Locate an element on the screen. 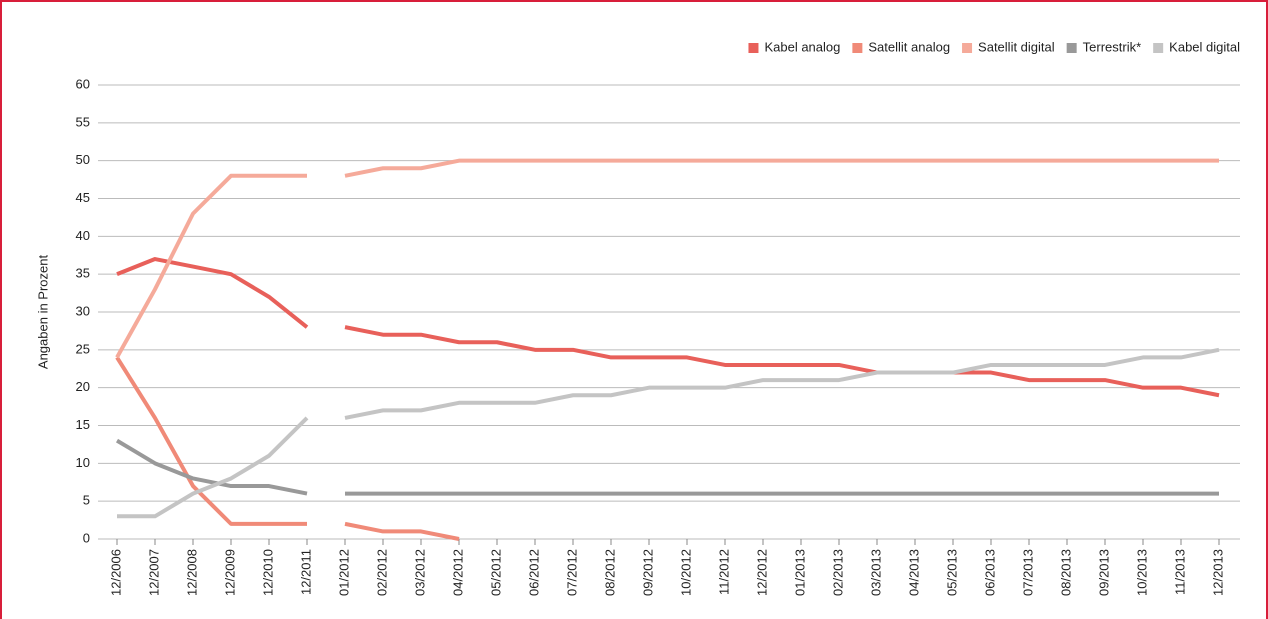 This screenshot has height=619, width=1268. y-tick-label: 45 is located at coordinates (83, 197).